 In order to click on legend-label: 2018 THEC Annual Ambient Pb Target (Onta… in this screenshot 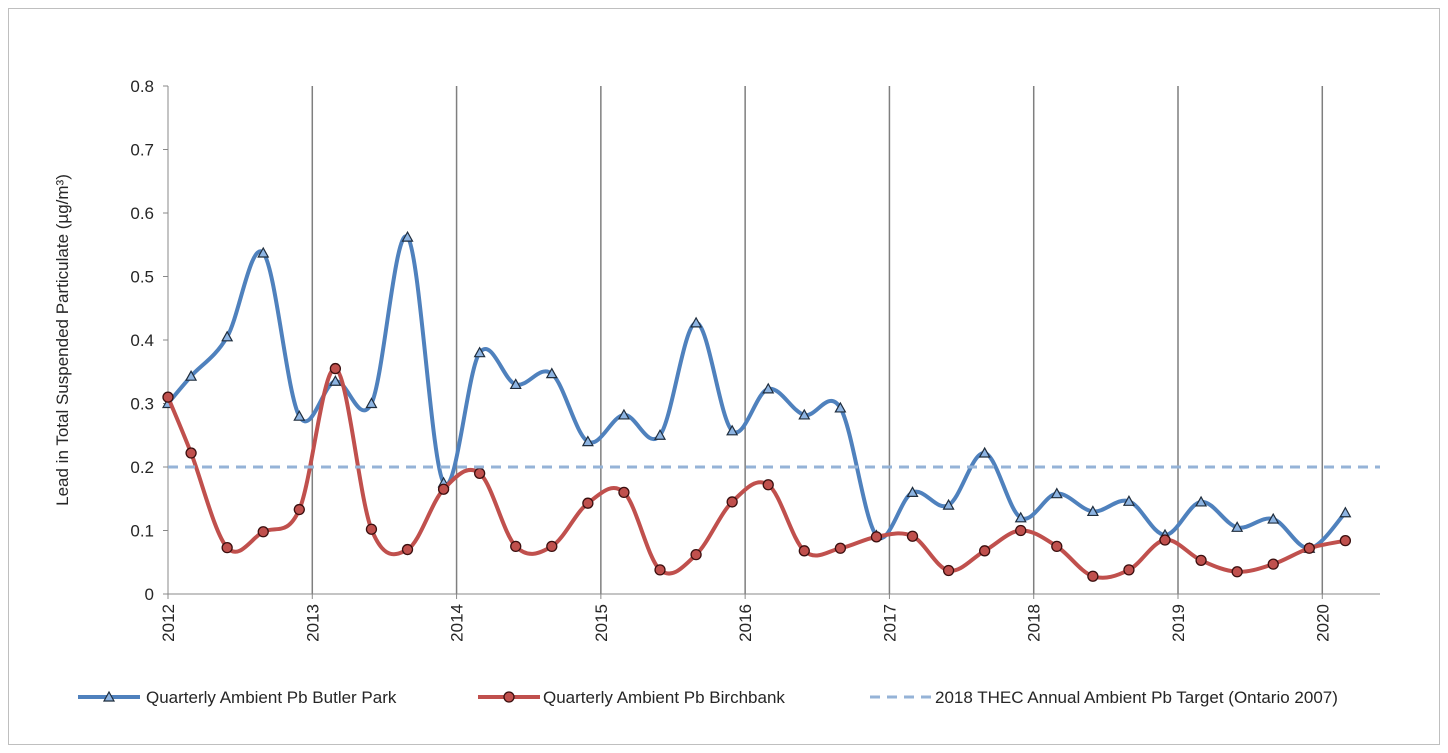, I will do `click(1136, 697)`.